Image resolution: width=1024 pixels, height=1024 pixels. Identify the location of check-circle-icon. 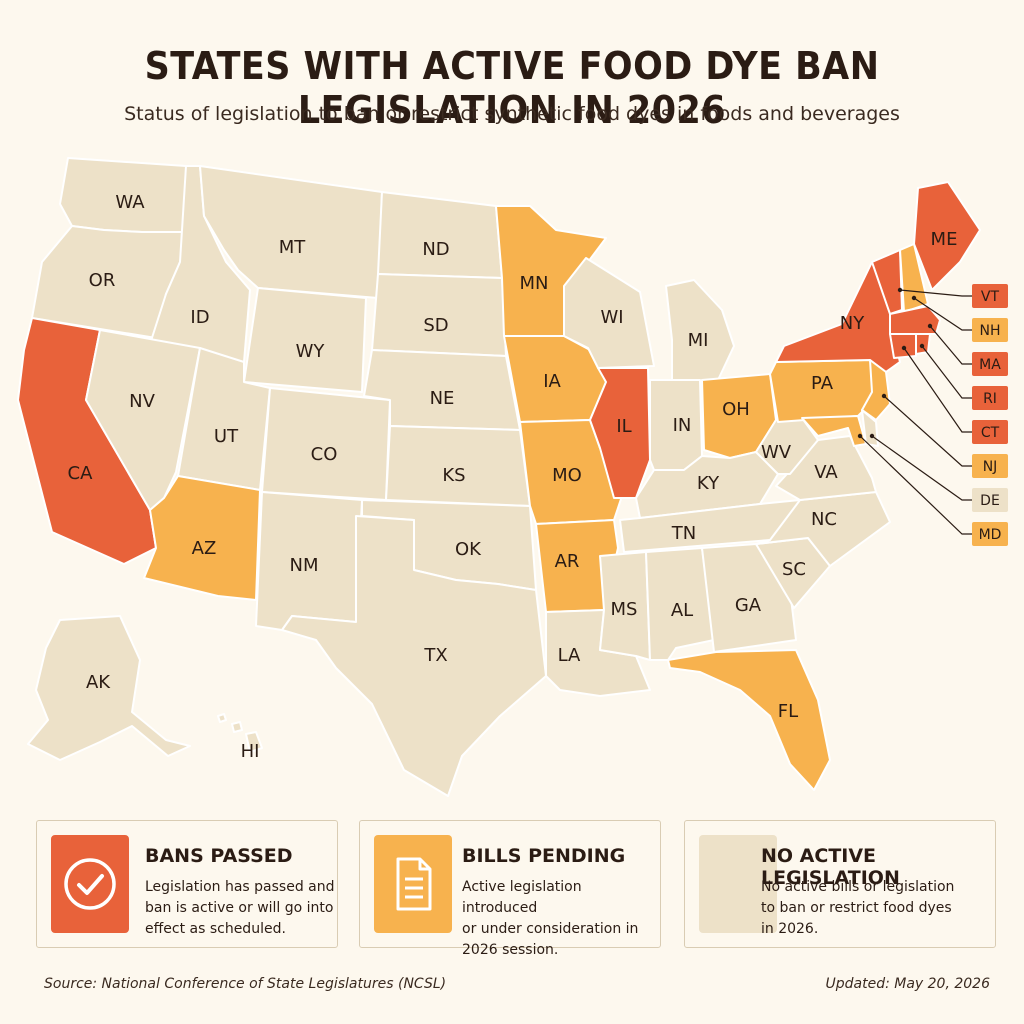
(90, 884).